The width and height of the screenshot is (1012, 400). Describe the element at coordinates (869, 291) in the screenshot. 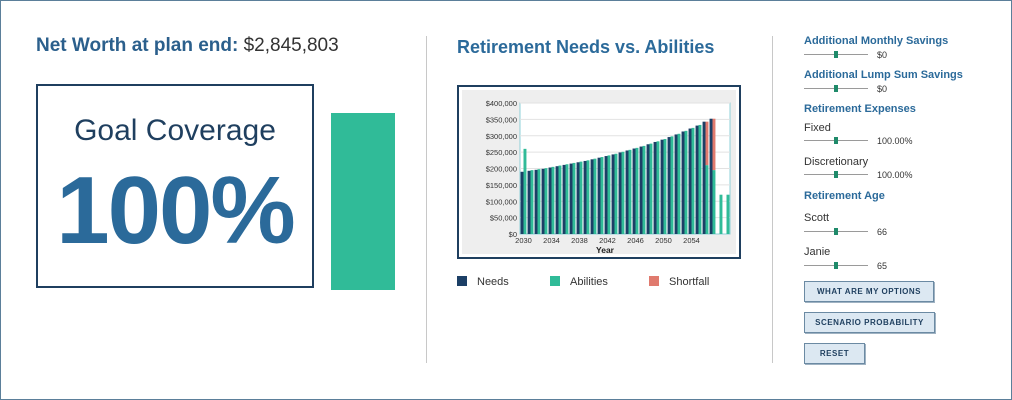

I see `what-are-my-options-button: WHAT ARE MY OPTIONS` at that location.